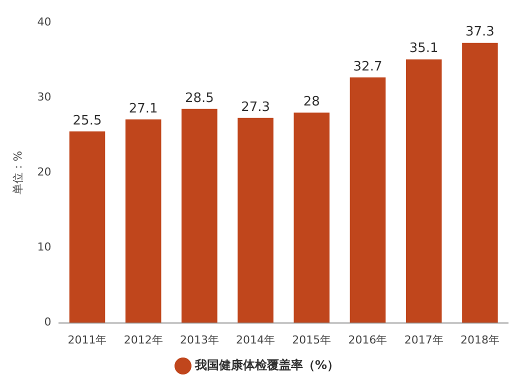  I want to click on data-label: 32.7, so click(367, 66).